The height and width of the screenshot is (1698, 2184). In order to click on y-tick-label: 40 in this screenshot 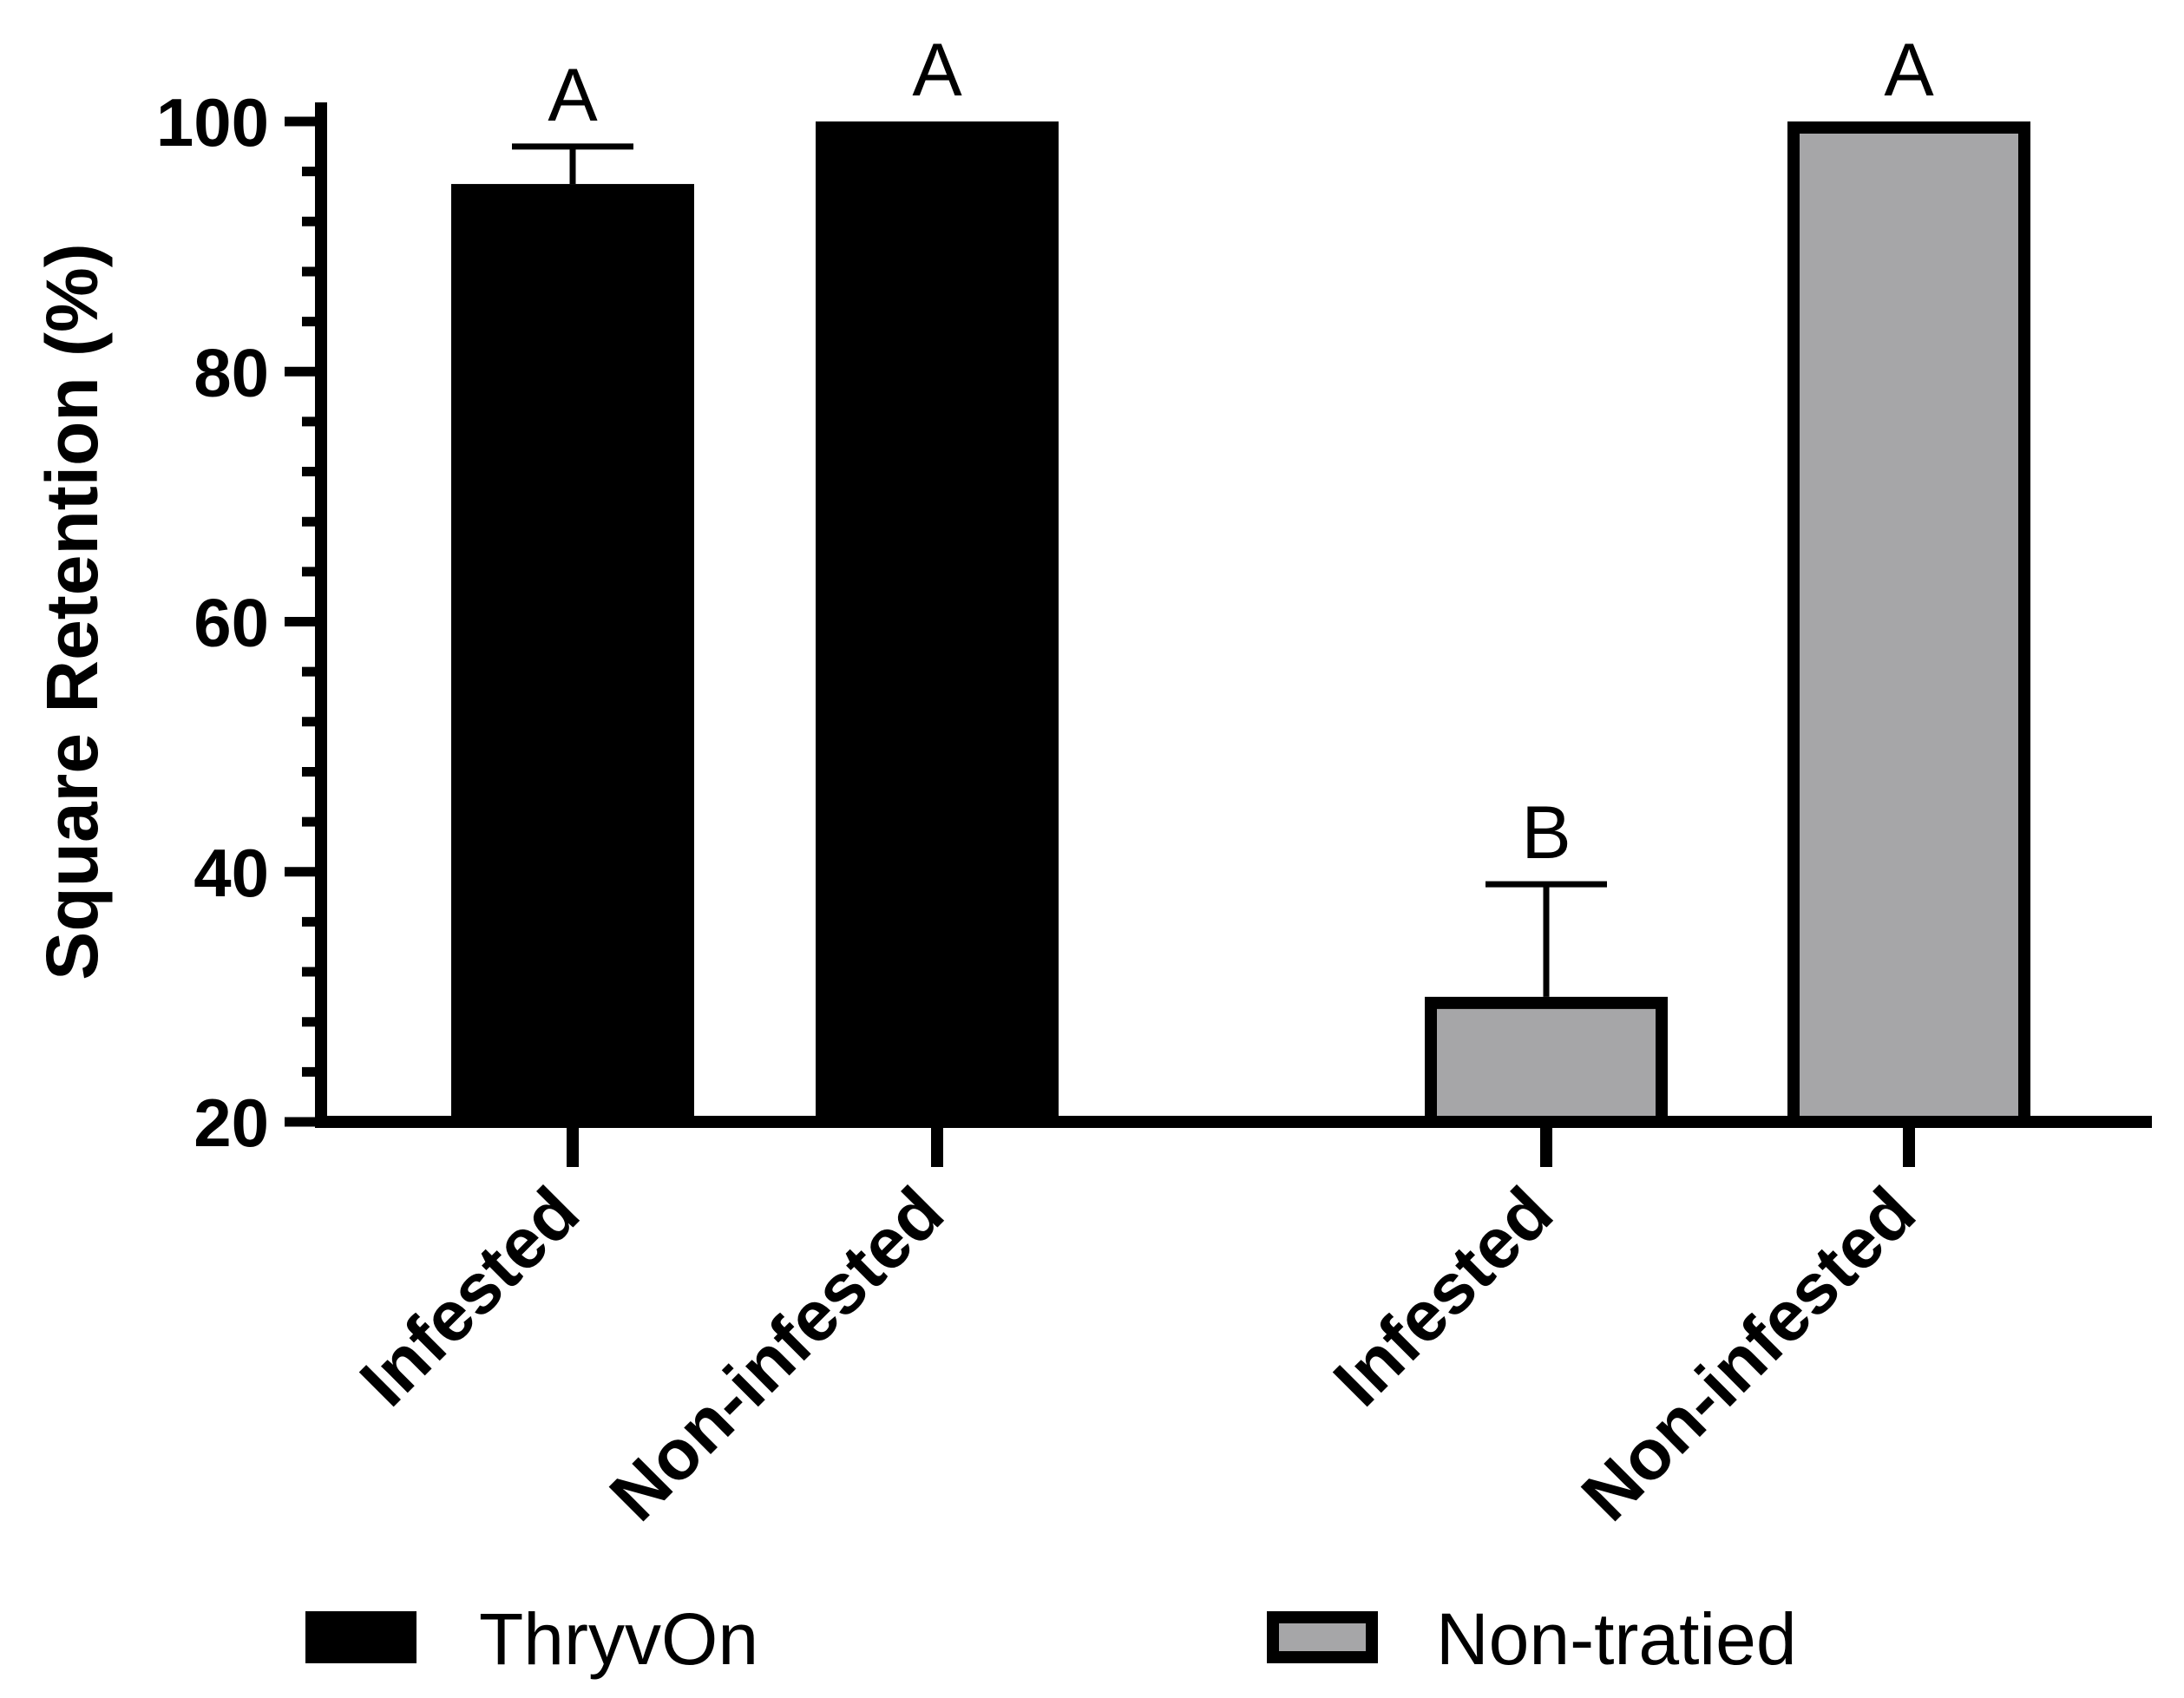, I will do `click(231, 873)`.